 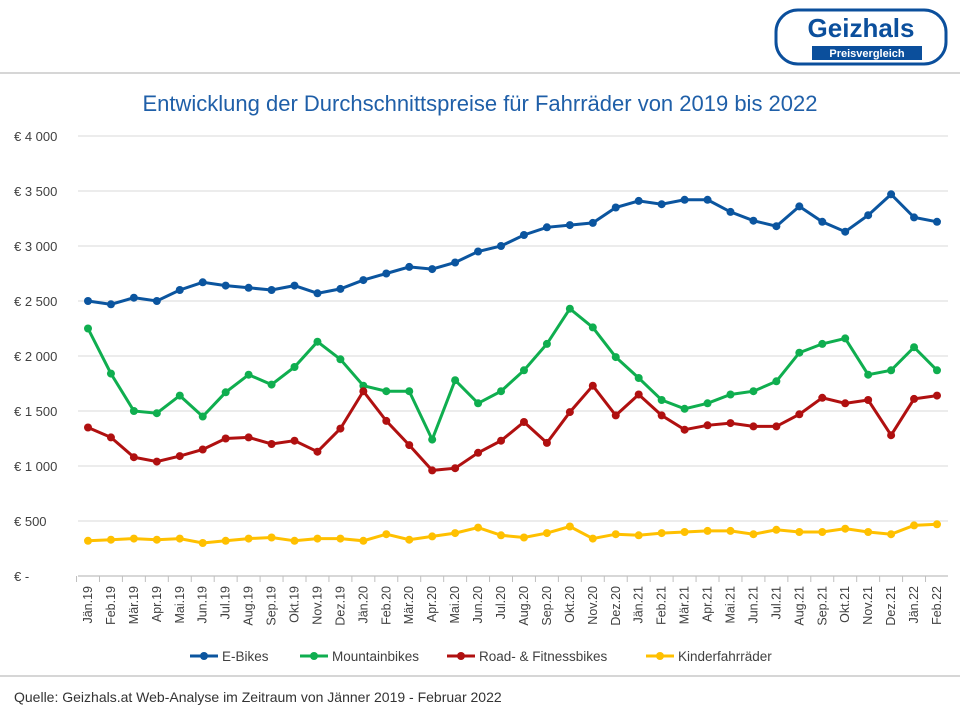 I want to click on x-tick-label: Okt.19, so click(x=295, y=604).